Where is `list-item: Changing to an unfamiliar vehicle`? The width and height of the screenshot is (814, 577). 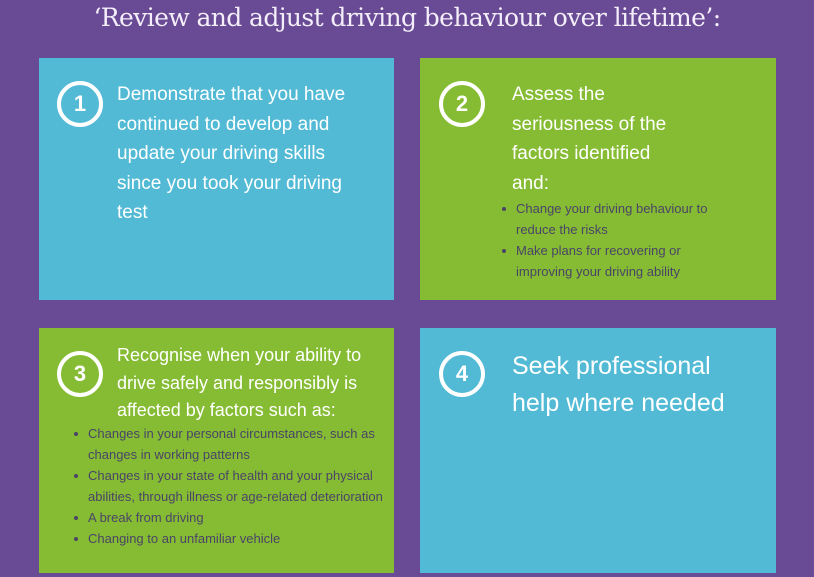 list-item: Changing to an unfamiliar vehicle is located at coordinates (232, 538).